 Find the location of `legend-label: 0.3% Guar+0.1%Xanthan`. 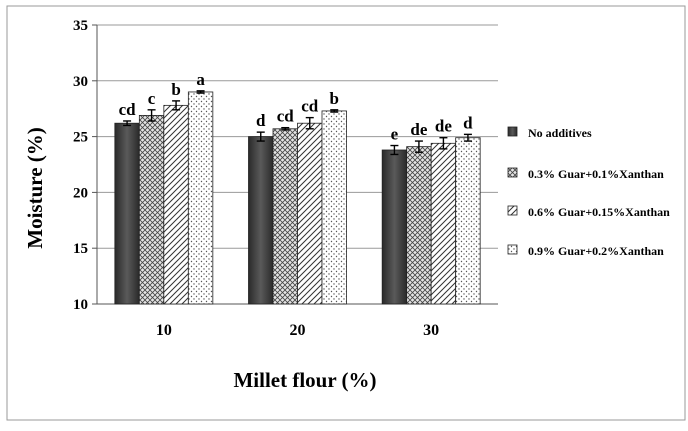

legend-label: 0.3% Guar+0.1%Xanthan is located at coordinates (596, 174).